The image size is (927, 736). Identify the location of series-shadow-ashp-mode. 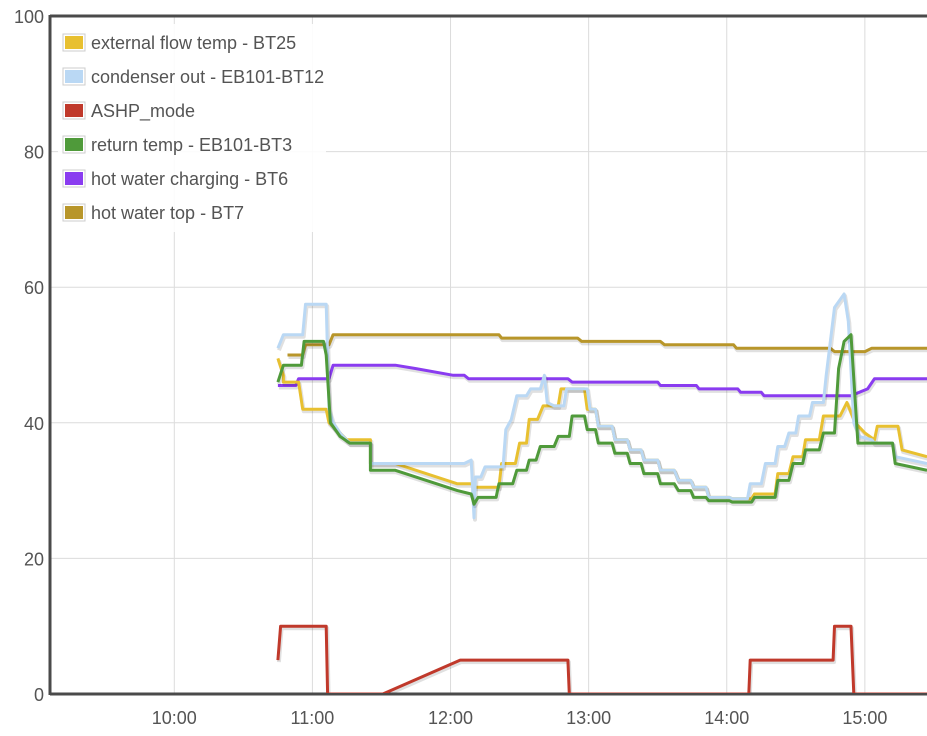
(566, 659).